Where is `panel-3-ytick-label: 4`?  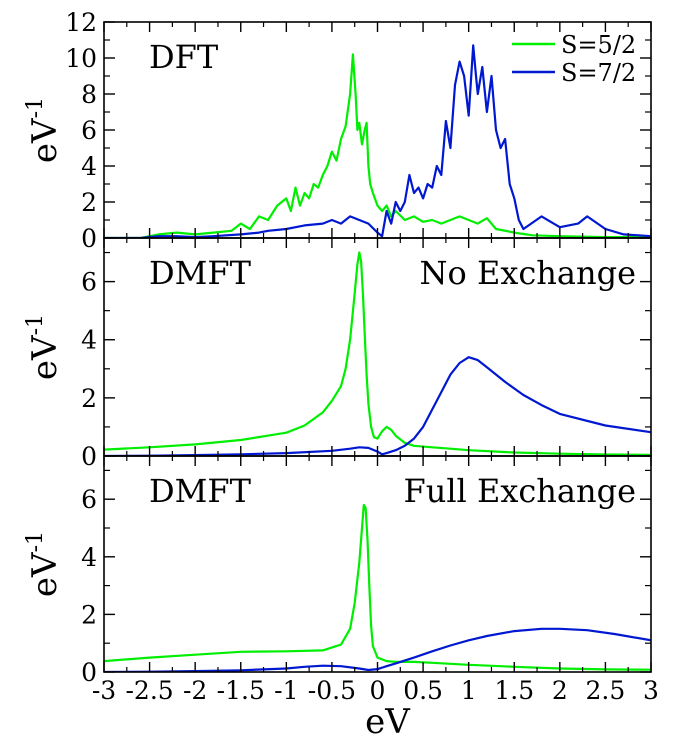 panel-3-ytick-label: 4 is located at coordinates (89, 557).